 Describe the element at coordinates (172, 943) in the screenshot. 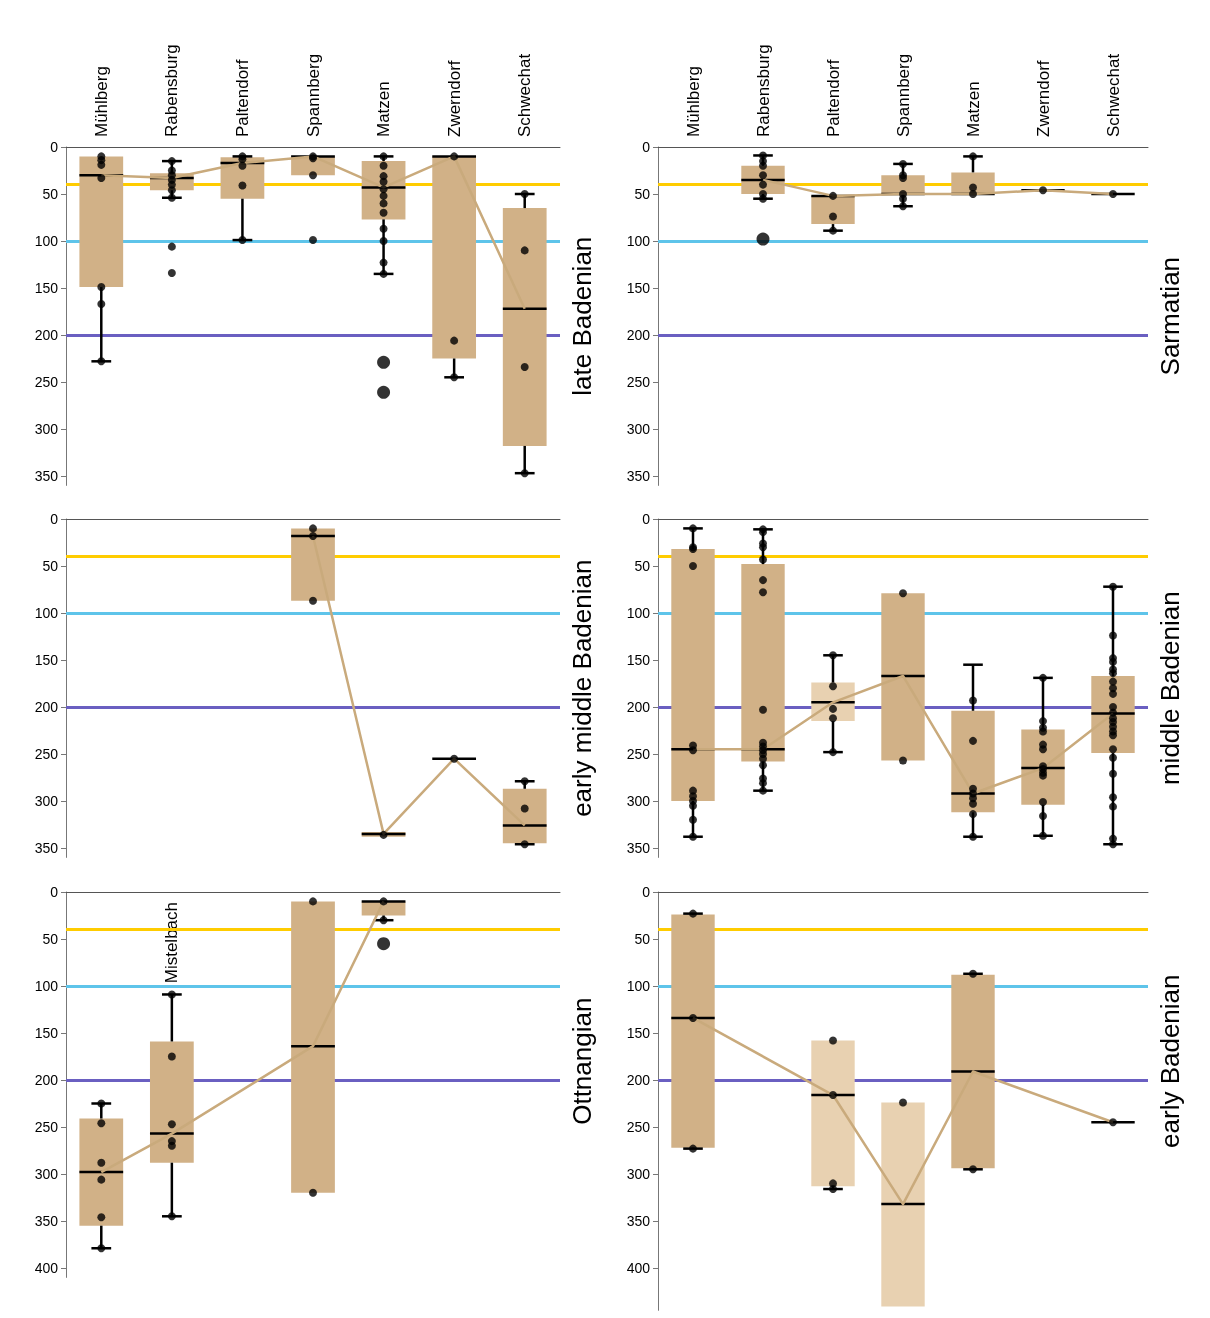

I see `x-tick-label: Mistelbach` at that location.